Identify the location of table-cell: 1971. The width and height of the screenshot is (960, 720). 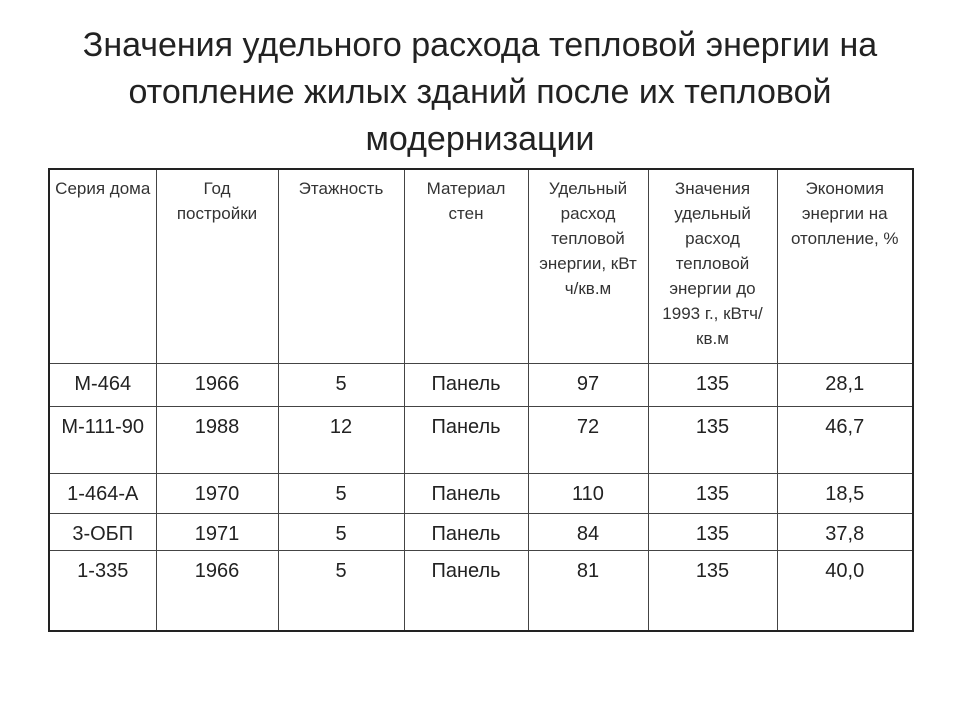
(217, 531).